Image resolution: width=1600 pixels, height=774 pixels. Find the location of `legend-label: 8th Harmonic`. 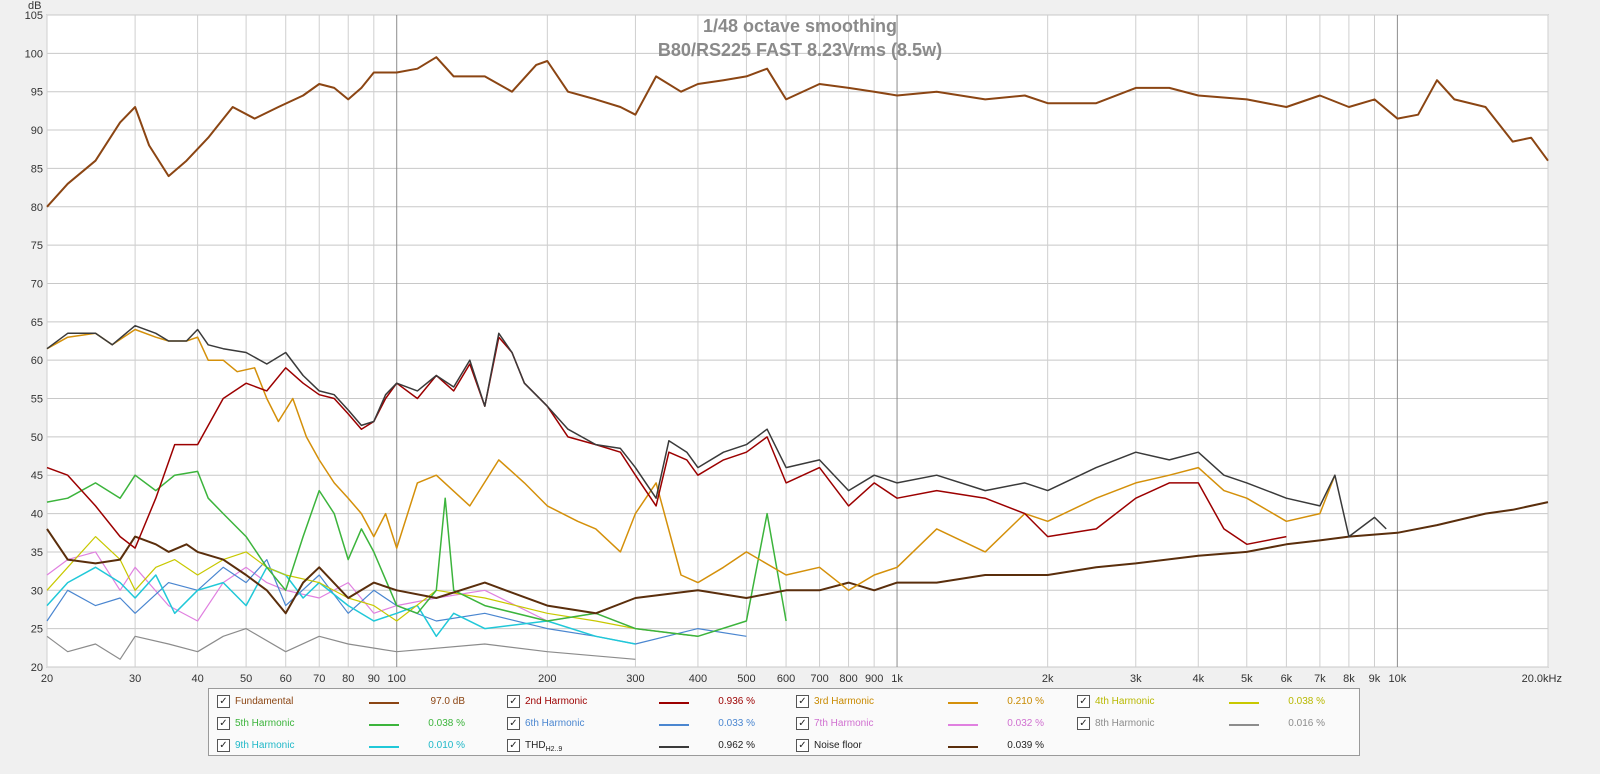

legend-label: 8th Harmonic is located at coordinates (1125, 723).